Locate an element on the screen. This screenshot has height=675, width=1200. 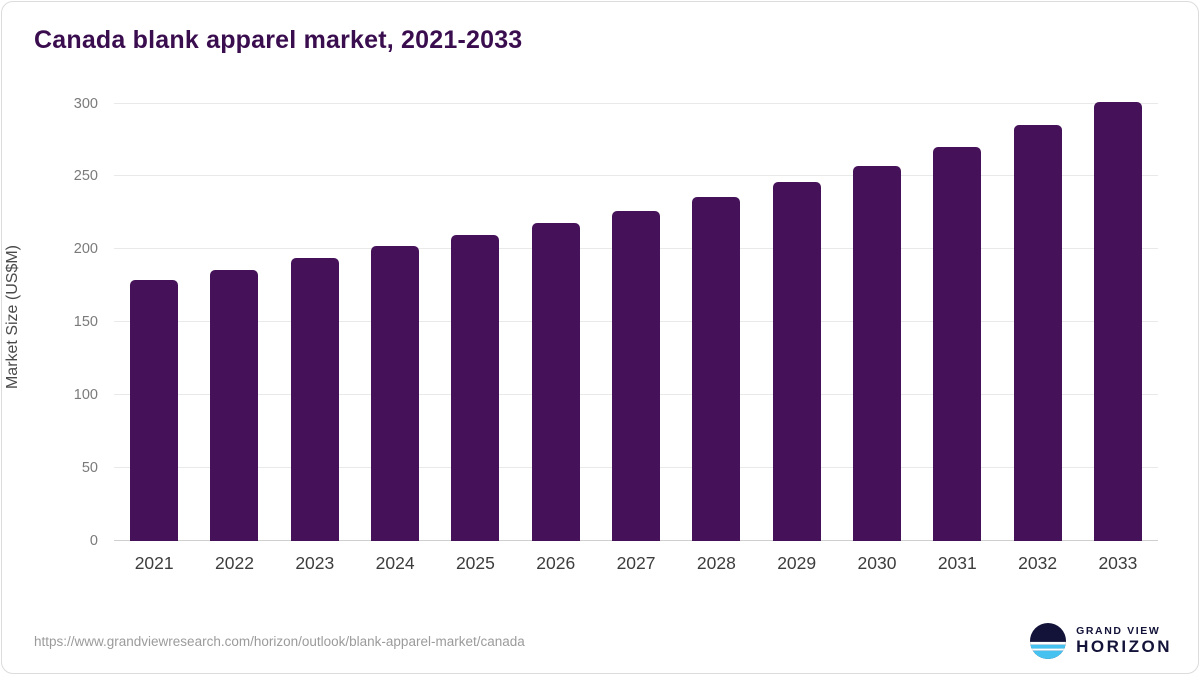
bar-2031 is located at coordinates (957, 344).